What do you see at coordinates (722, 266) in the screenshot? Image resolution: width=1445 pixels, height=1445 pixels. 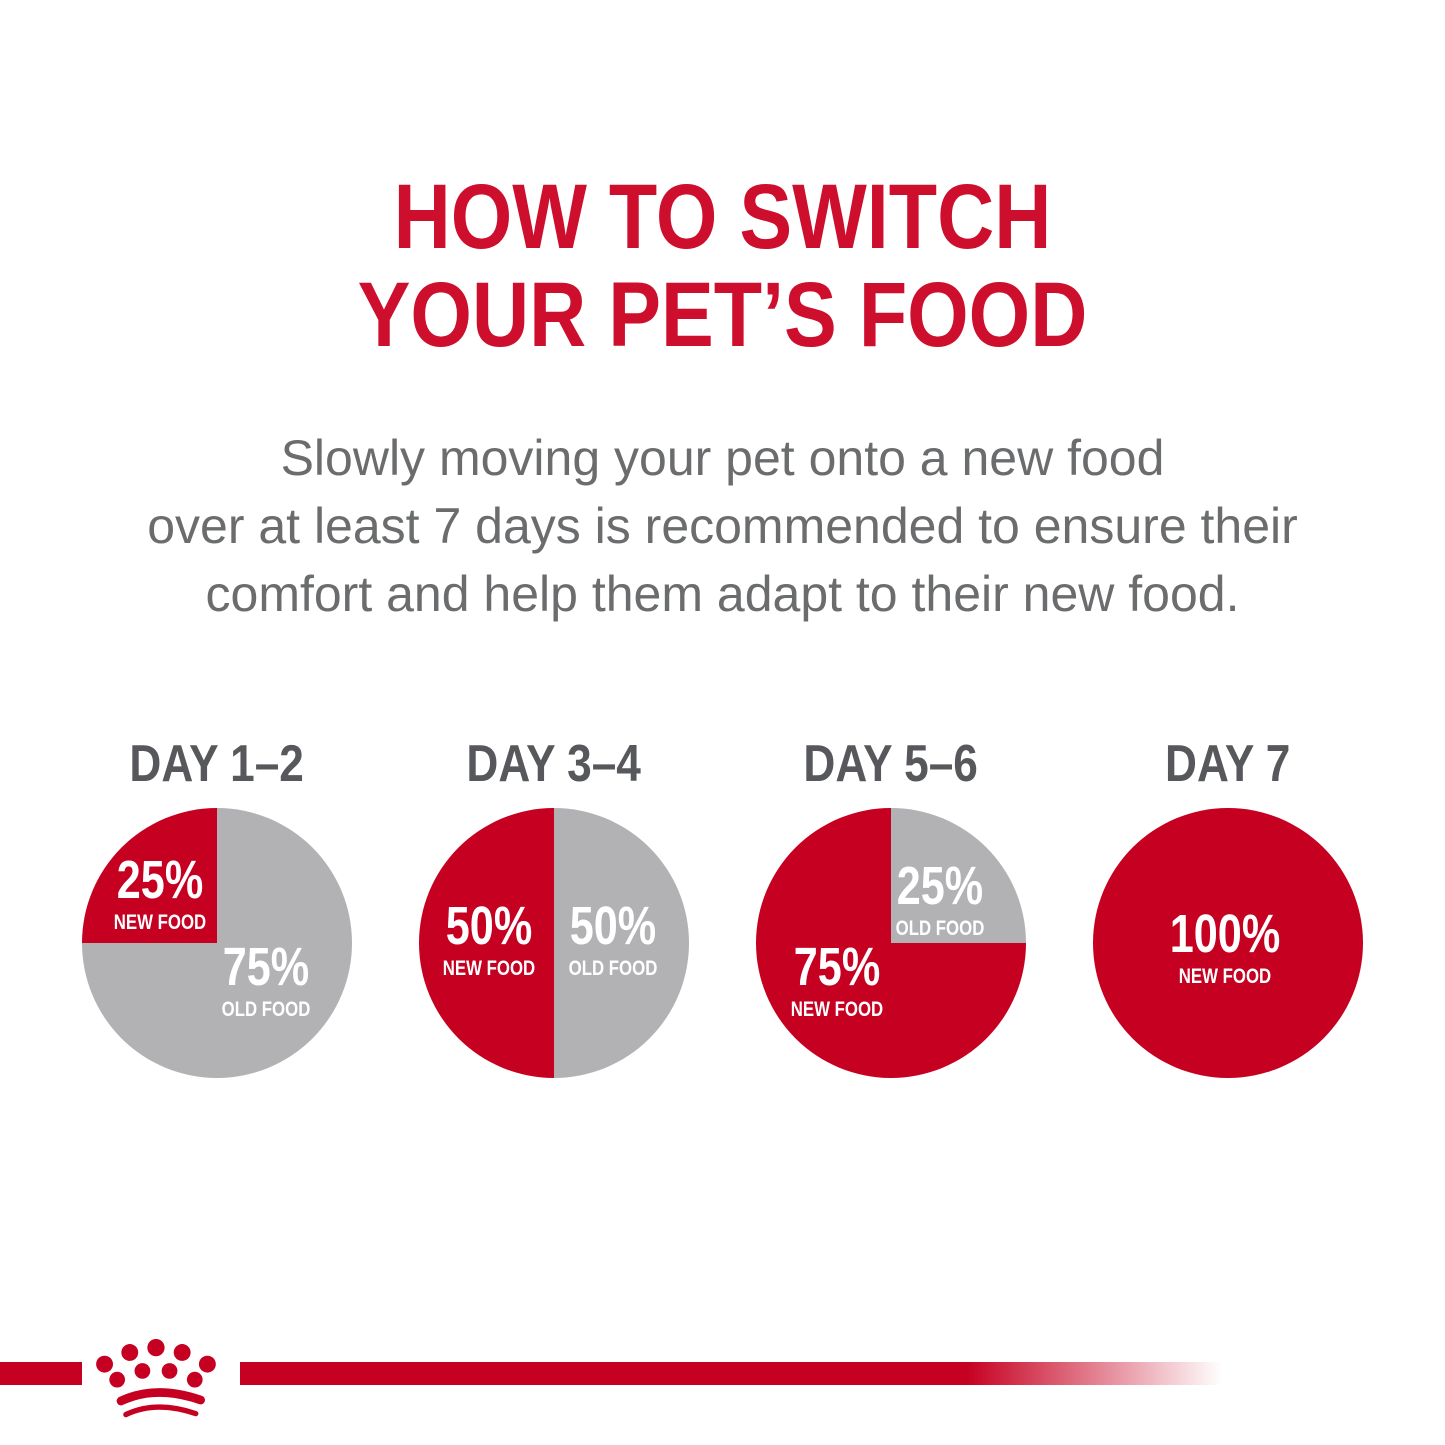 I see `page-title: HOW TO SWITCH YOUR PET’S FOOD` at bounding box center [722, 266].